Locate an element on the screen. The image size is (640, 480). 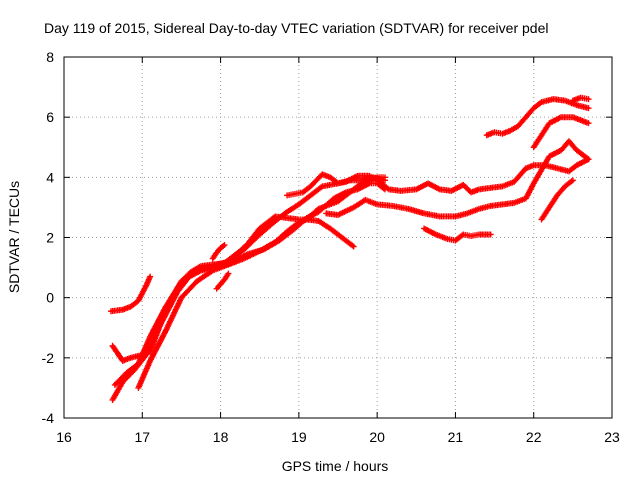
x-tick-label: 17 is located at coordinates (142, 437).